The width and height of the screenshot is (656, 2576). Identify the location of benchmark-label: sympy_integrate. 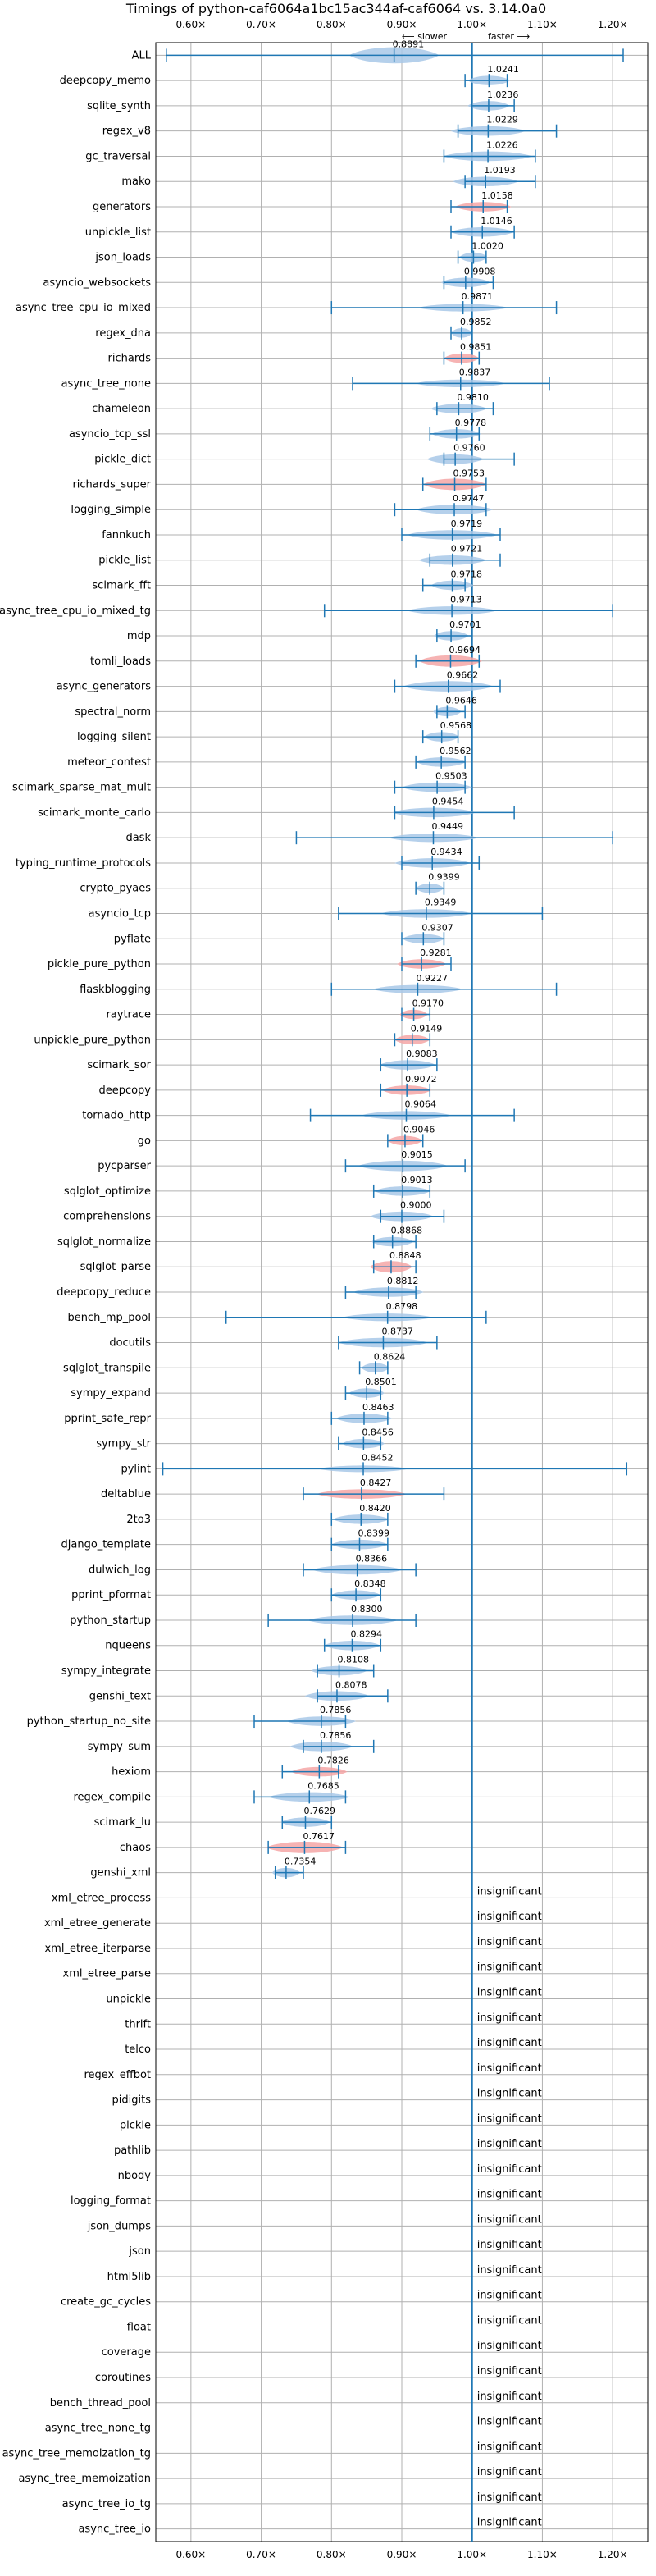
(106, 1671).